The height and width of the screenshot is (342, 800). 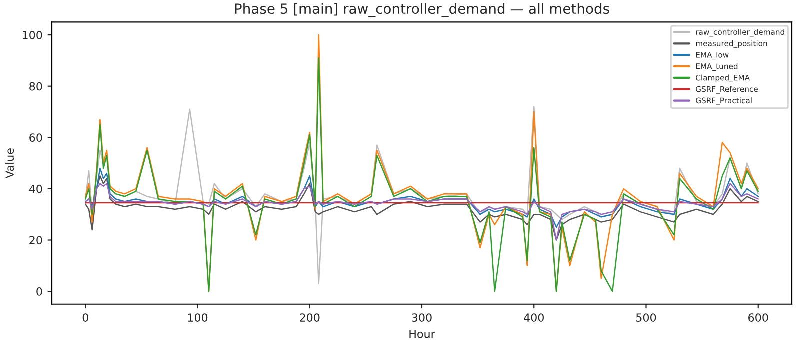 What do you see at coordinates (35, 189) in the screenshot?
I see `y-tick-label: 40` at bounding box center [35, 189].